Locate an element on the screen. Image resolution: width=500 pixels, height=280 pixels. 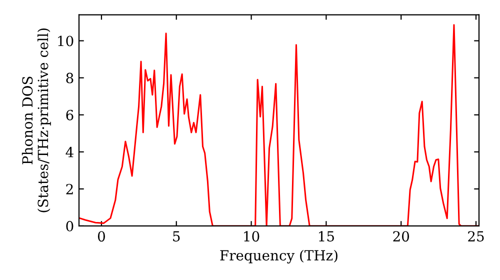
x-tick-label: 10 is located at coordinates (252, 236).